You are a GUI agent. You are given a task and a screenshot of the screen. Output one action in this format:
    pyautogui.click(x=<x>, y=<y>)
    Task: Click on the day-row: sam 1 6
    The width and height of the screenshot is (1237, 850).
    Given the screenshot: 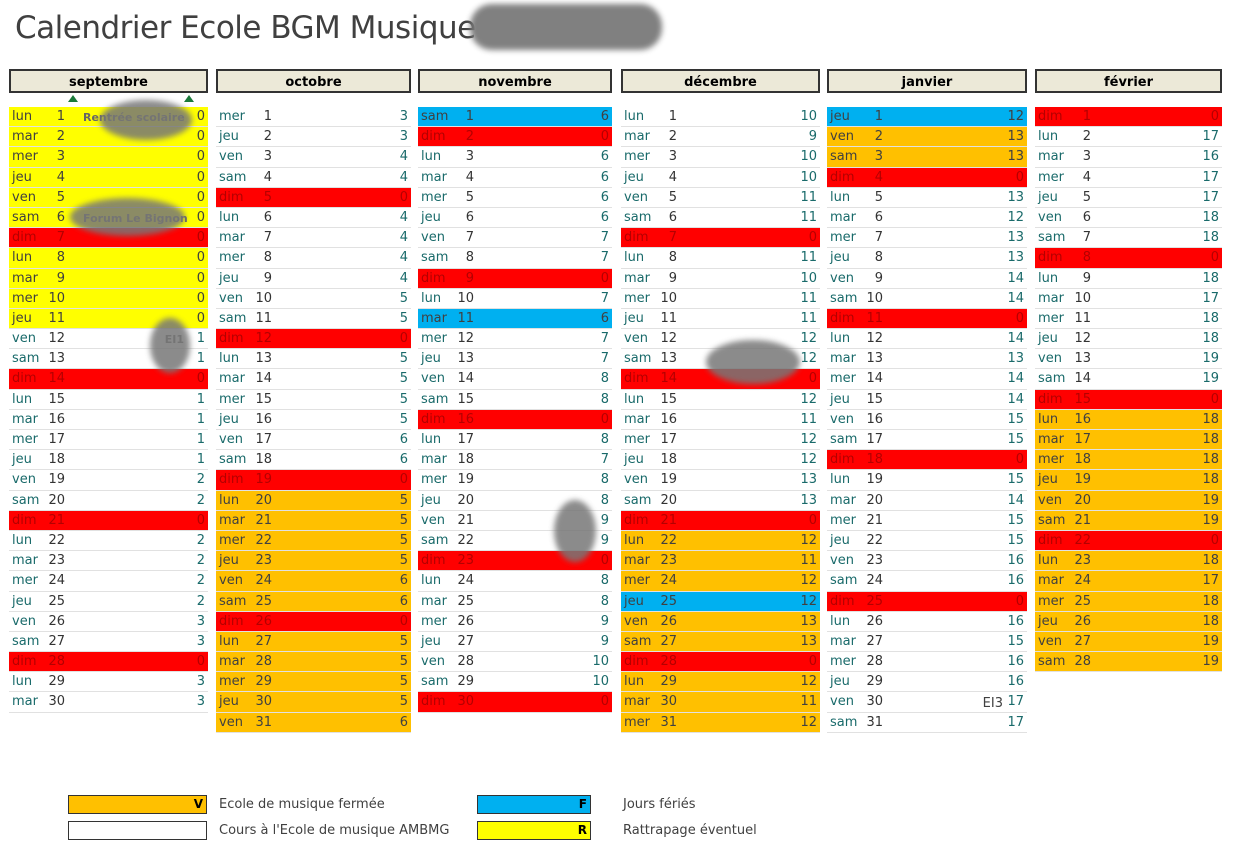 What is the action you would take?
    pyautogui.click(x=515, y=117)
    